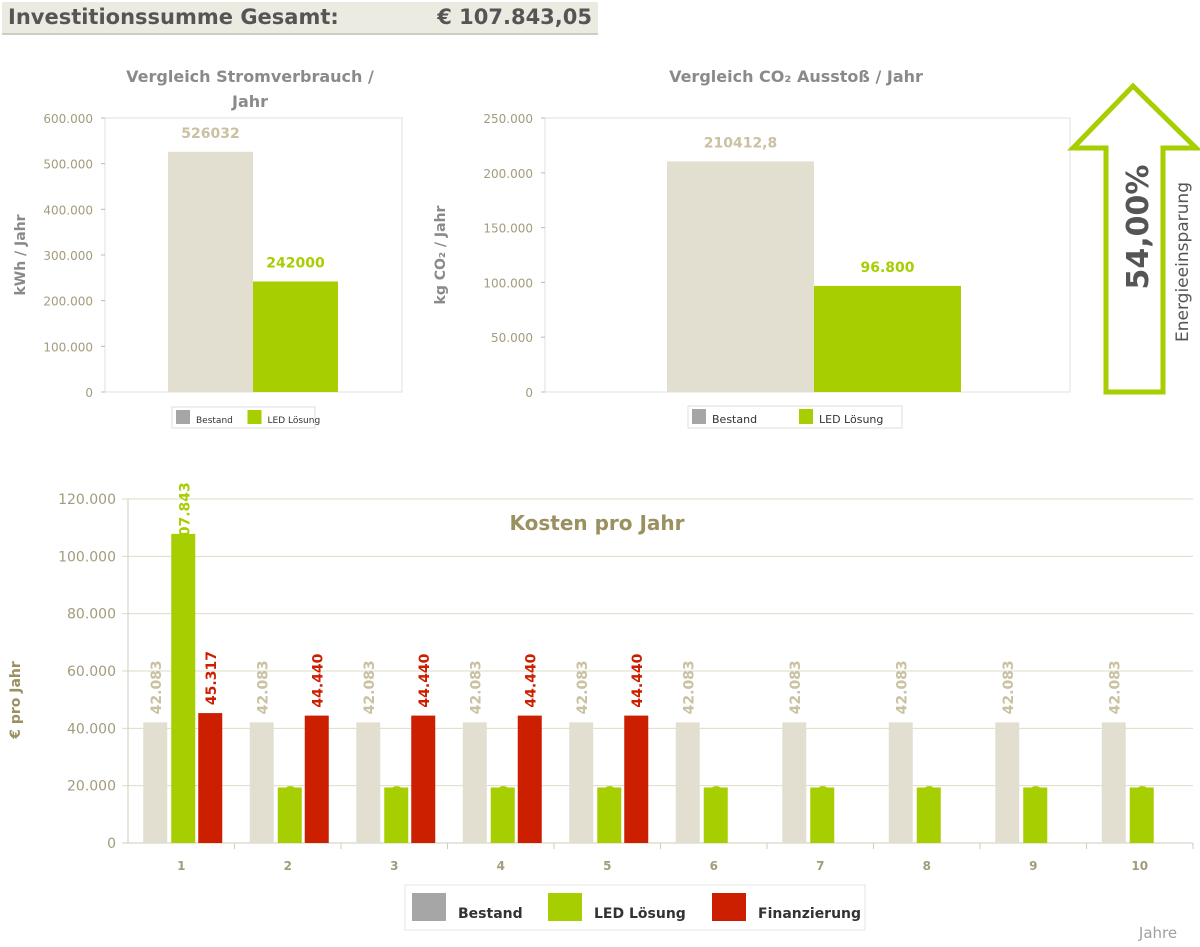  Describe the element at coordinates (91, 787) in the screenshot. I see `y-tick-label: 20.000` at that location.